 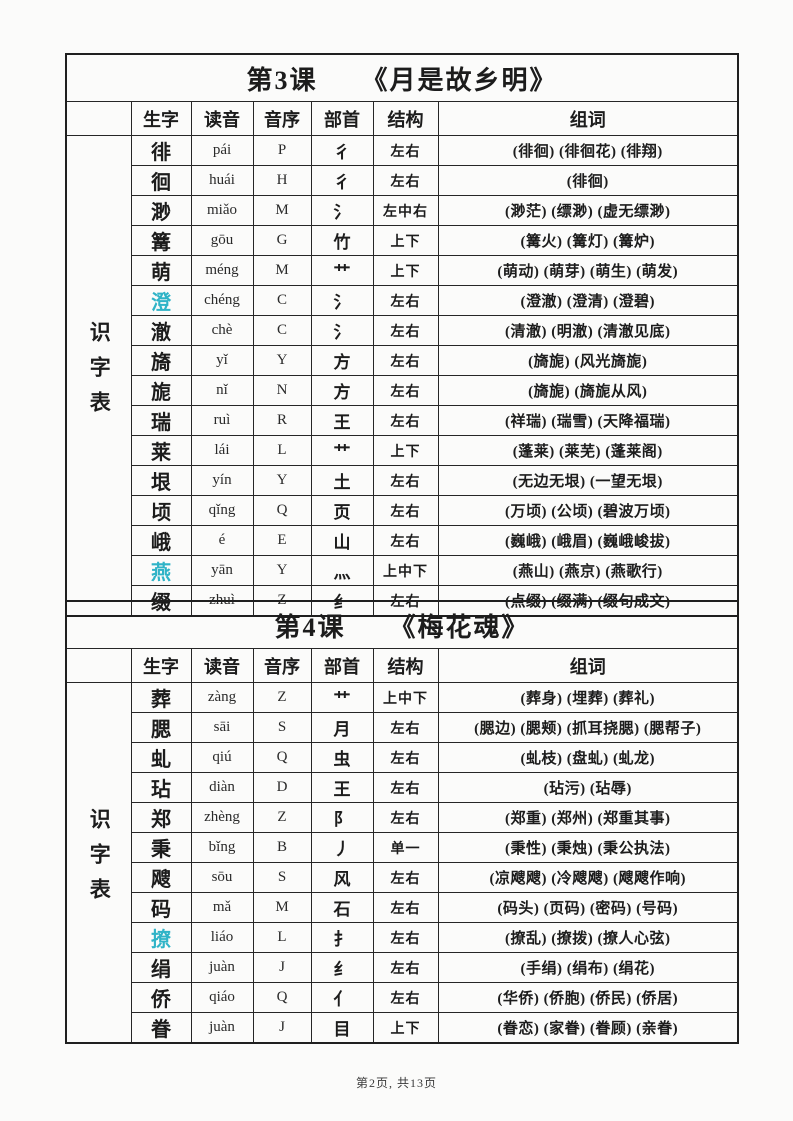 I want to click on initial-cell: D, so click(x=282, y=787).